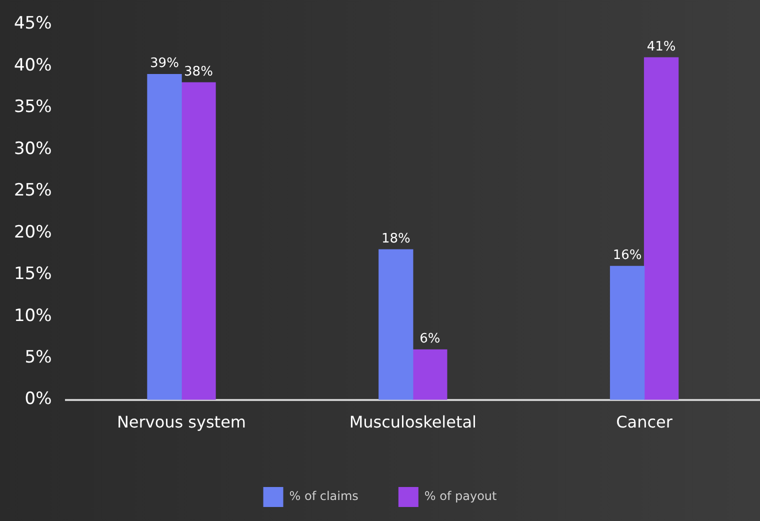 The height and width of the screenshot is (521, 760). Describe the element at coordinates (430, 339) in the screenshot. I see `data-label: 6%` at that location.